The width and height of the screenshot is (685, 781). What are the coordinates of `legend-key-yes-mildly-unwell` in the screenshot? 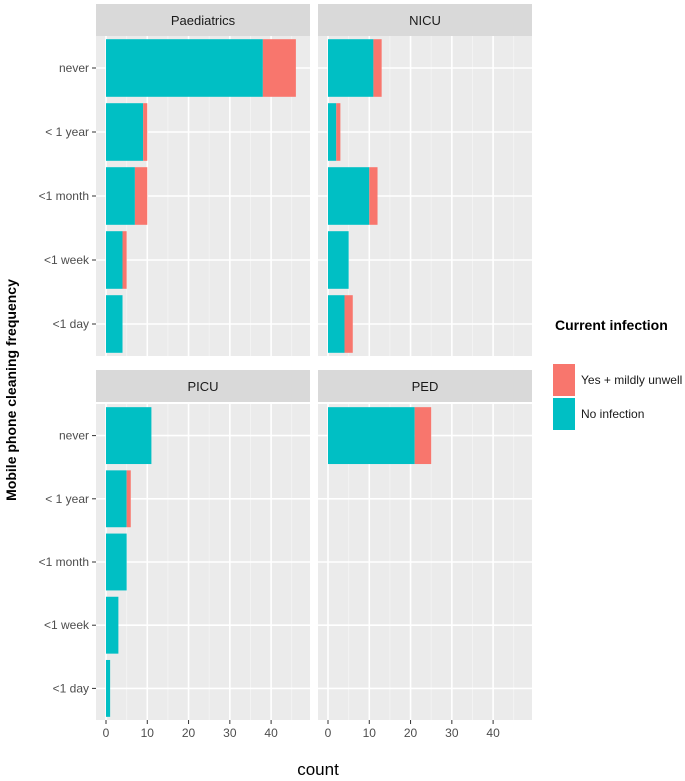 It's located at (564, 380).